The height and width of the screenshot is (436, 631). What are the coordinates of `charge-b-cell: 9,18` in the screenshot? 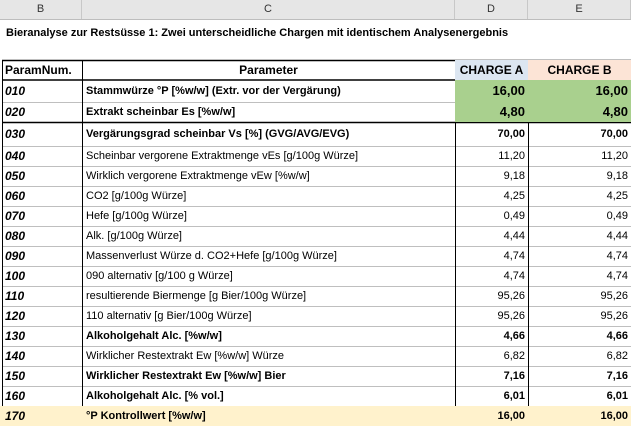 It's located at (617, 176).